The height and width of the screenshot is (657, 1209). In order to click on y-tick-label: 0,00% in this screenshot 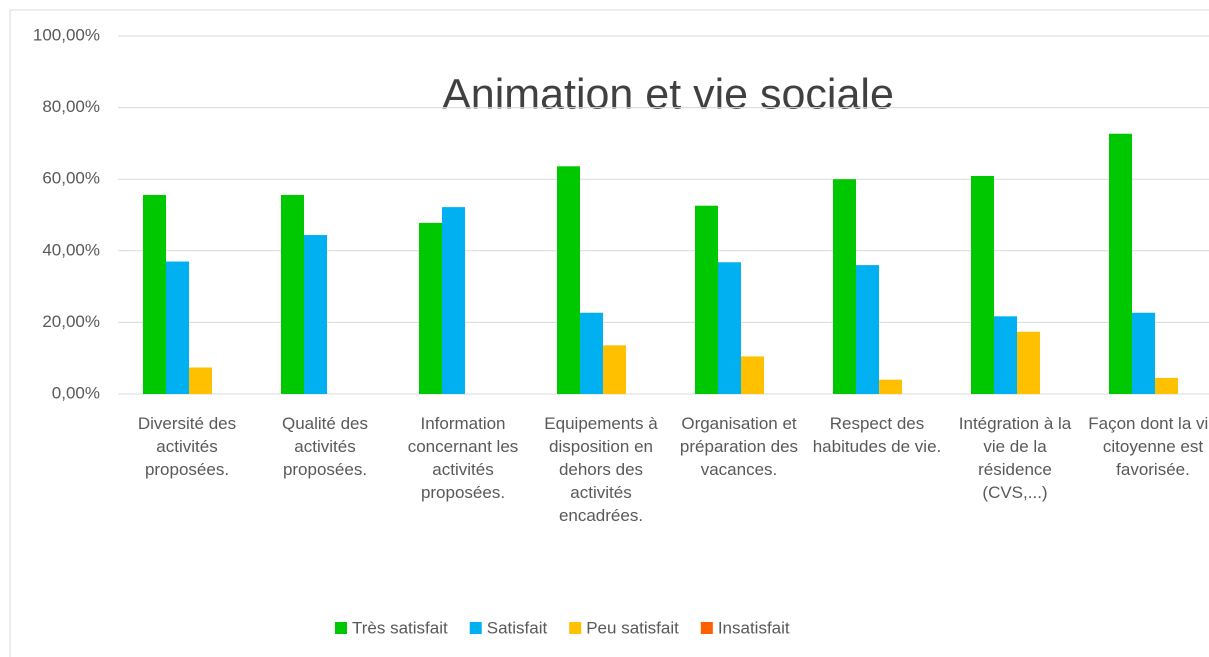, I will do `click(76, 392)`.